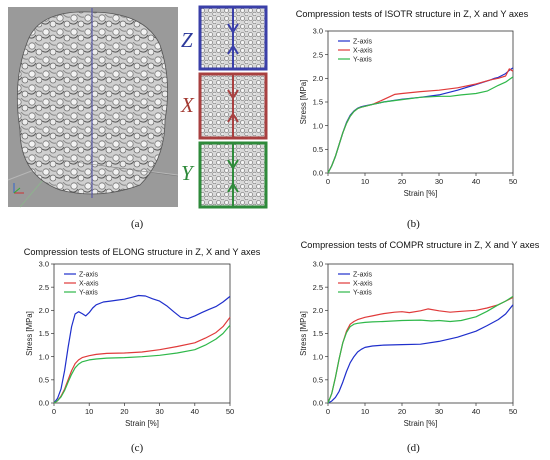 The image size is (550, 460). What do you see at coordinates (233, 175) in the screenshot?
I see `tile-y` at bounding box center [233, 175].